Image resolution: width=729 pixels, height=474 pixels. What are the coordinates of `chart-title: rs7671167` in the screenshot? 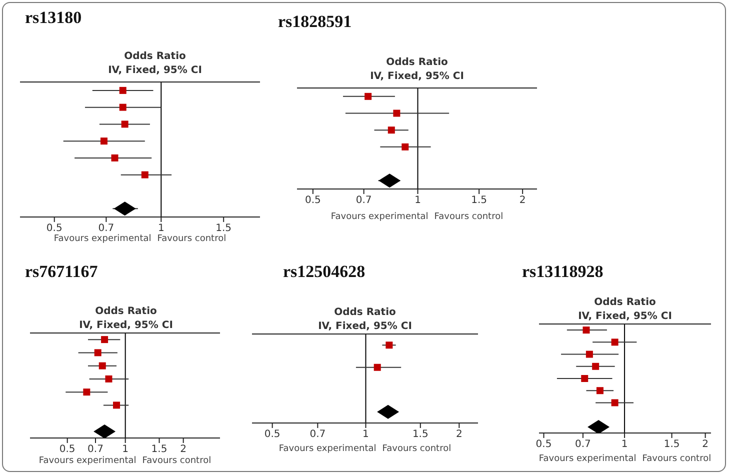 It's located at (61, 272).